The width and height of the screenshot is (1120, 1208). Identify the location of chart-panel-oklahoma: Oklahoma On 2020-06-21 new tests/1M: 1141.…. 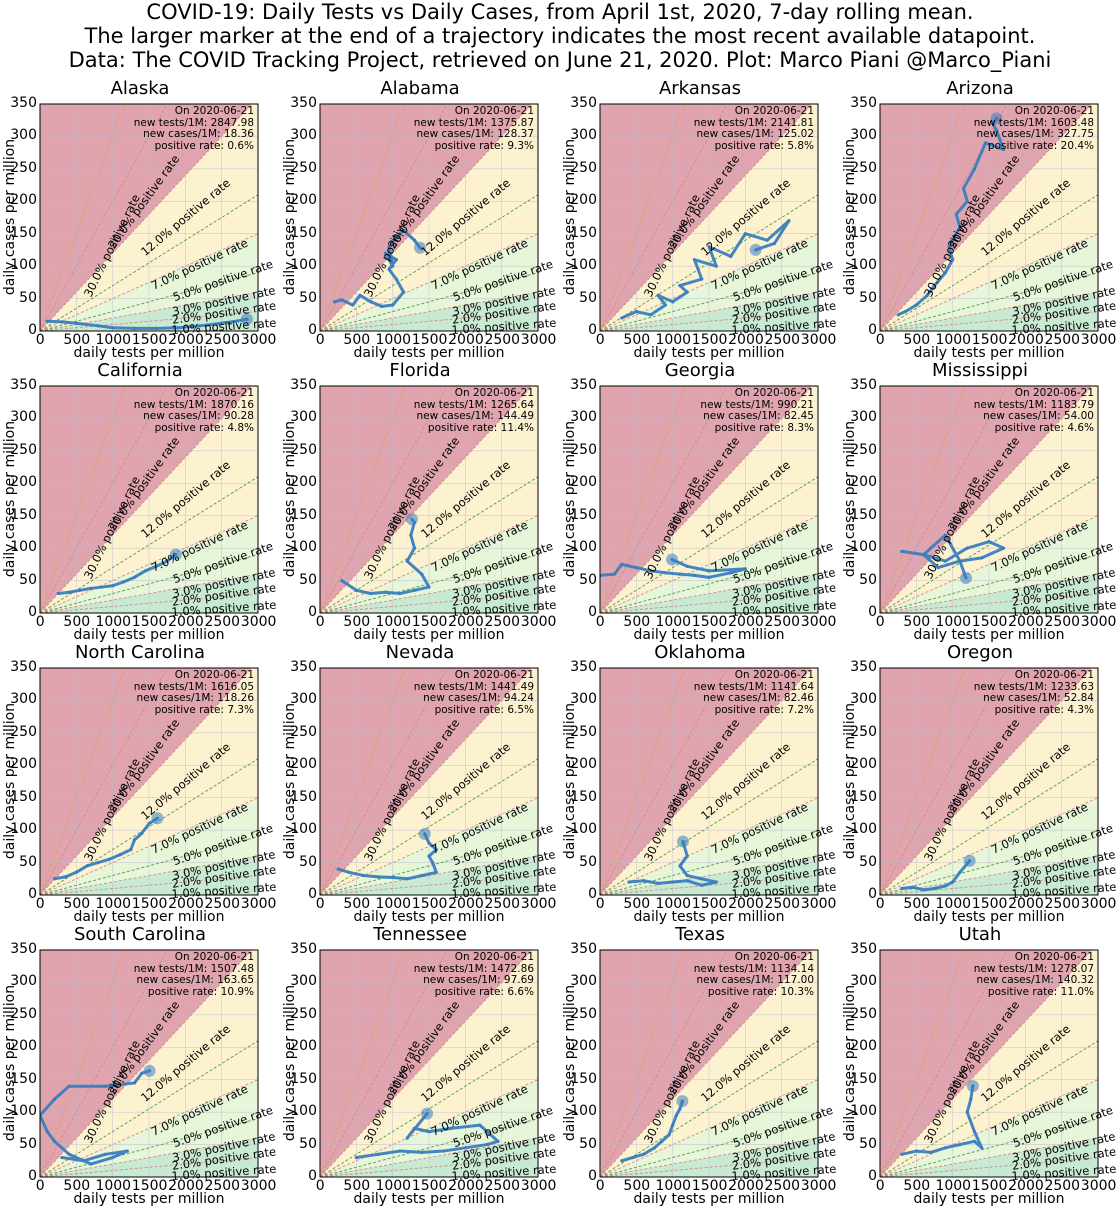
(700, 784).